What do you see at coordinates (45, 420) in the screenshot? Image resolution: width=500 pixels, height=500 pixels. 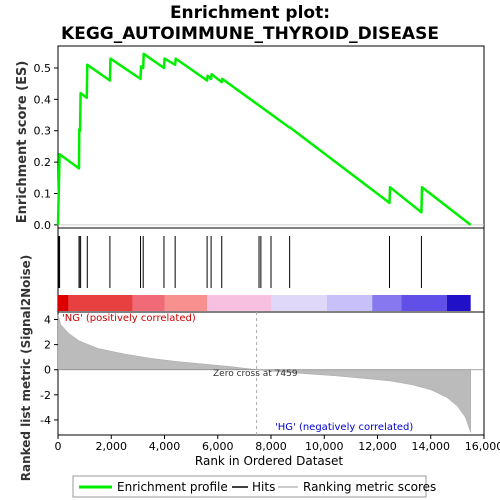 I see `metric-y-tick-label: -4` at bounding box center [45, 420].